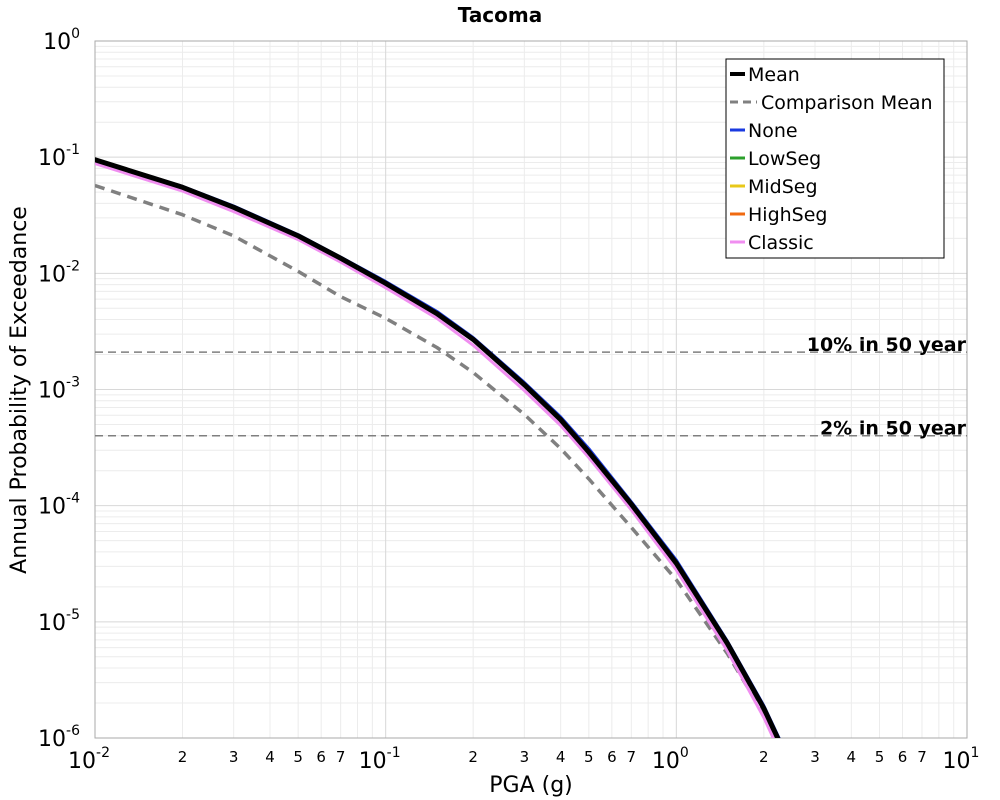  I want to click on y-tick-label: 10⁻⁴, so click(59, 505).